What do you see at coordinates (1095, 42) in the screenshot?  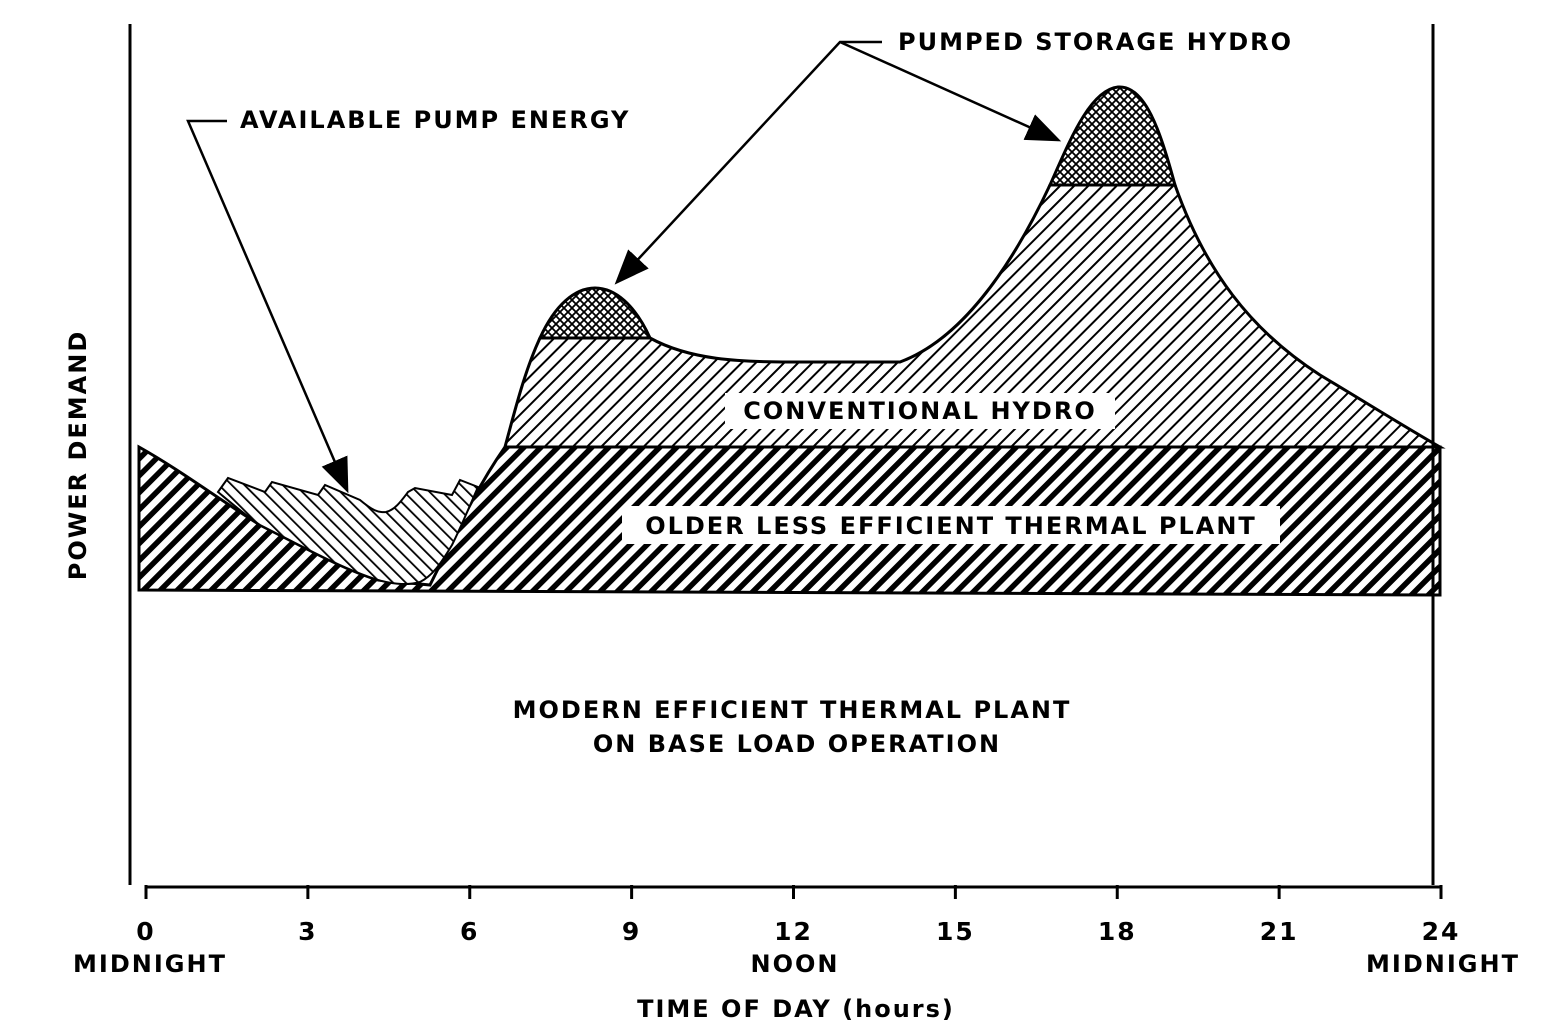 I see `annotation-pumped-storage-hydro: PUMPED STORAGE HYDRO` at bounding box center [1095, 42].